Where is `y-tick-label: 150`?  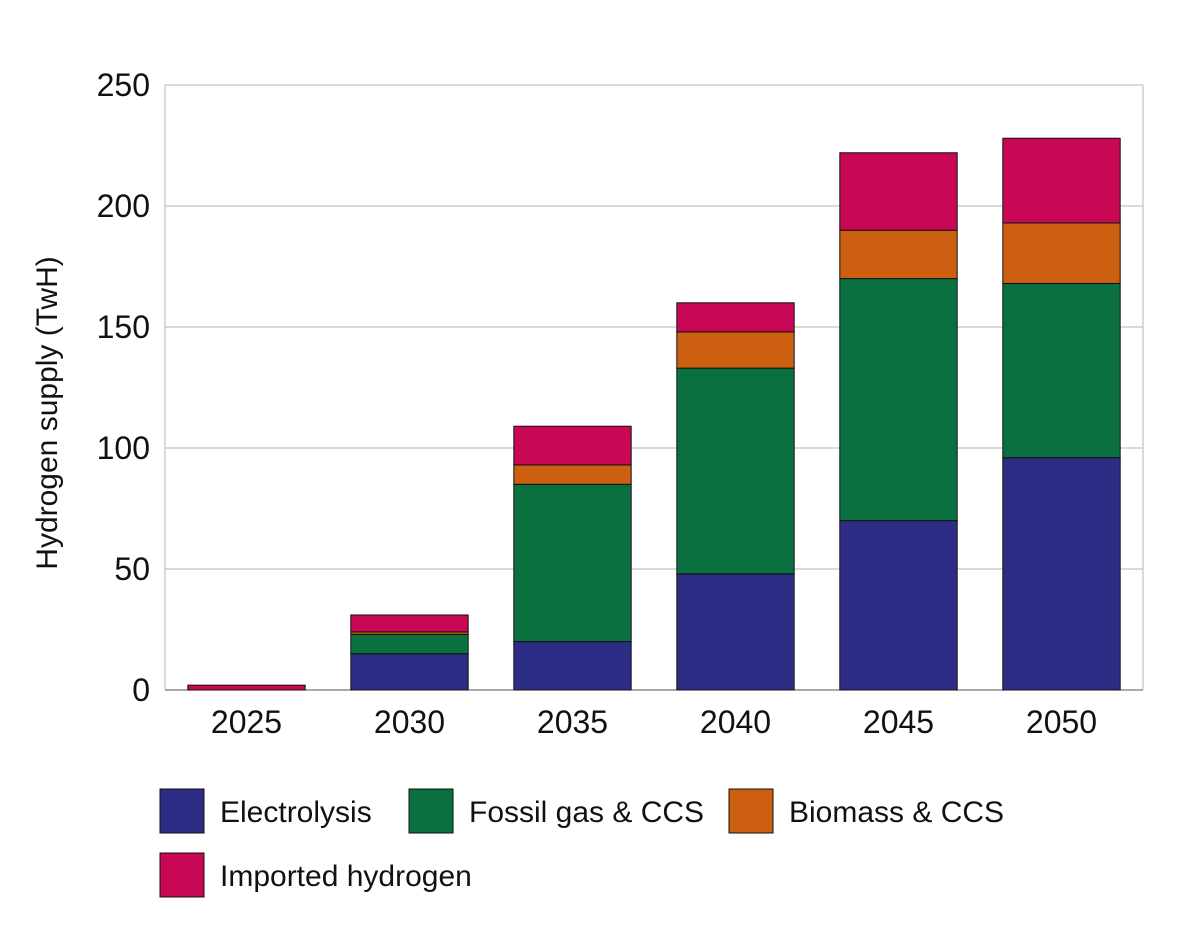 y-tick-label: 150 is located at coordinates (123, 327).